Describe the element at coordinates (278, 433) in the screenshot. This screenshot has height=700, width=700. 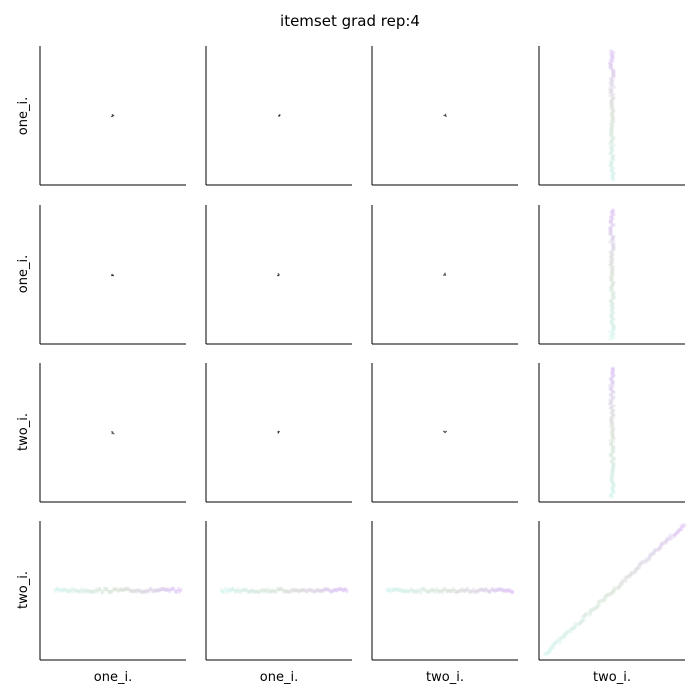
I see `panel-r2-c1` at that location.